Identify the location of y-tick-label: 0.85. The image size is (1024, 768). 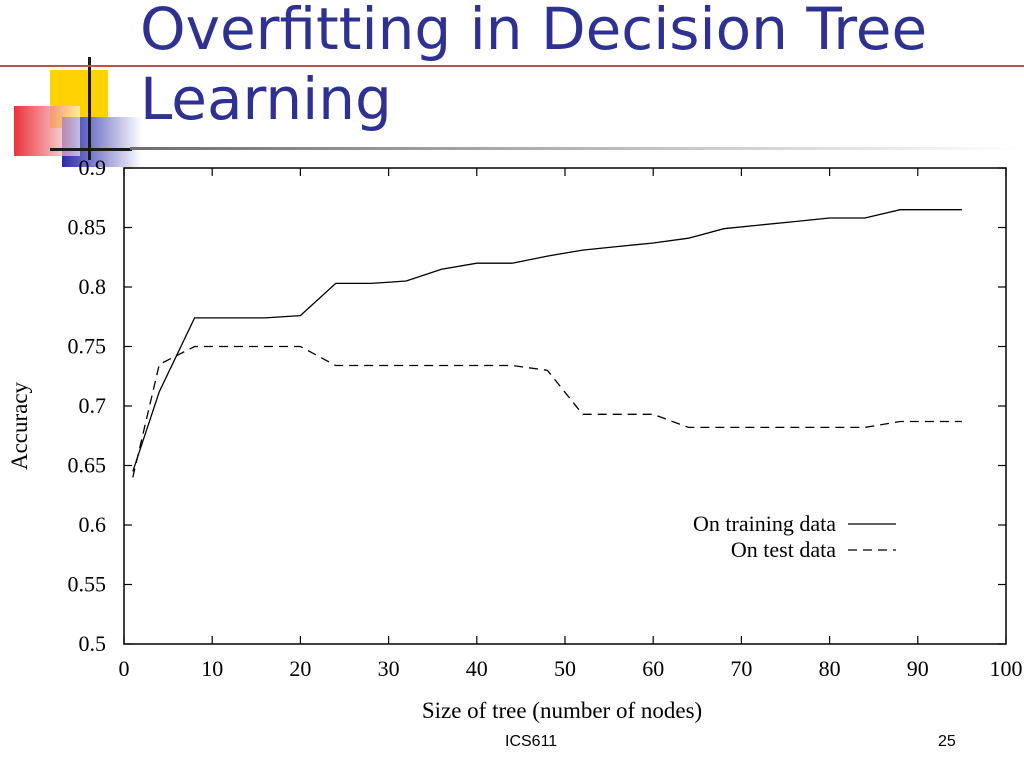
(87, 227).